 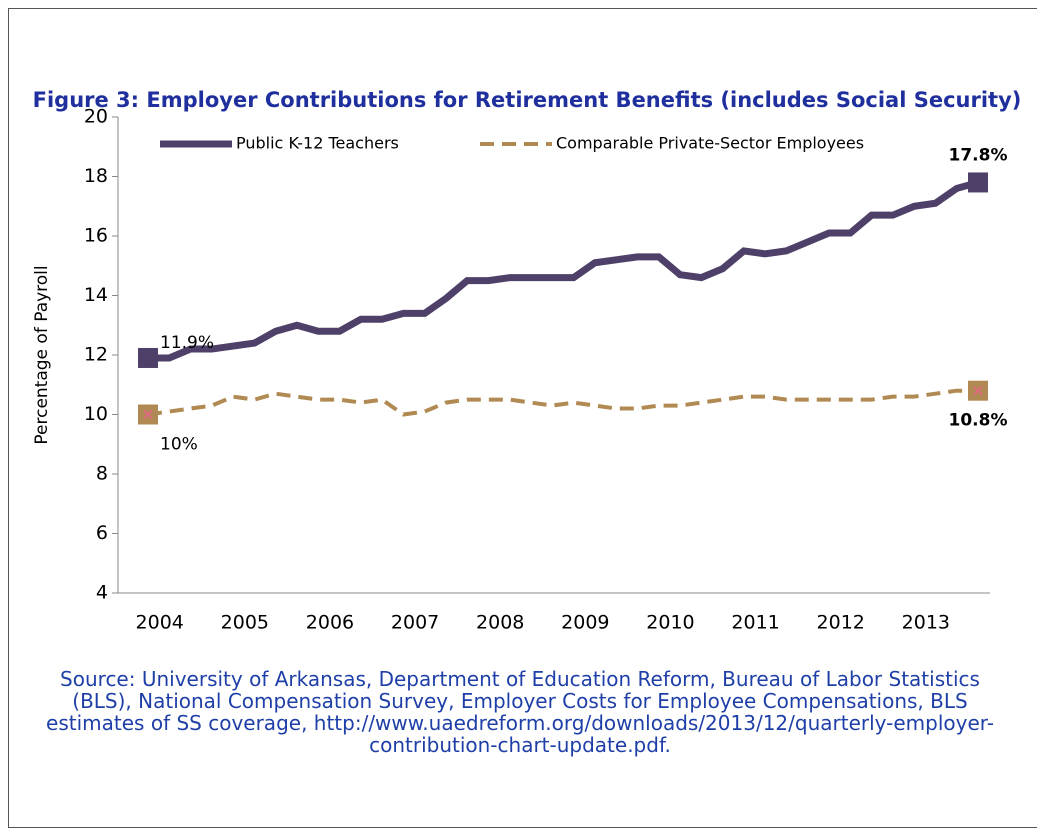 What do you see at coordinates (102, 533) in the screenshot?
I see `y-tick-label: 6` at bounding box center [102, 533].